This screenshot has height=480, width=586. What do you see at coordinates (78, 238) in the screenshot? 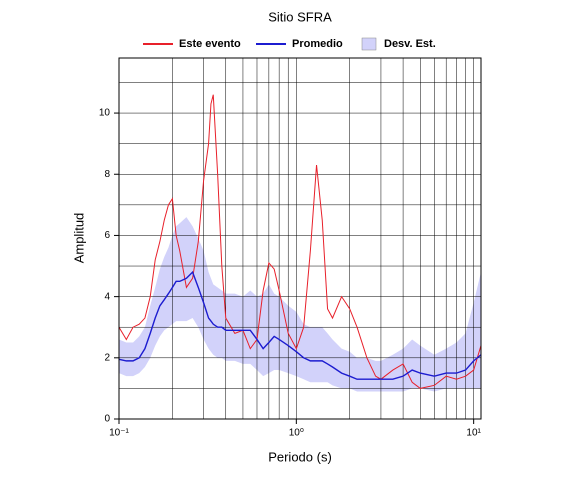
I see `y-axis-label: Amplitud` at bounding box center [78, 238].